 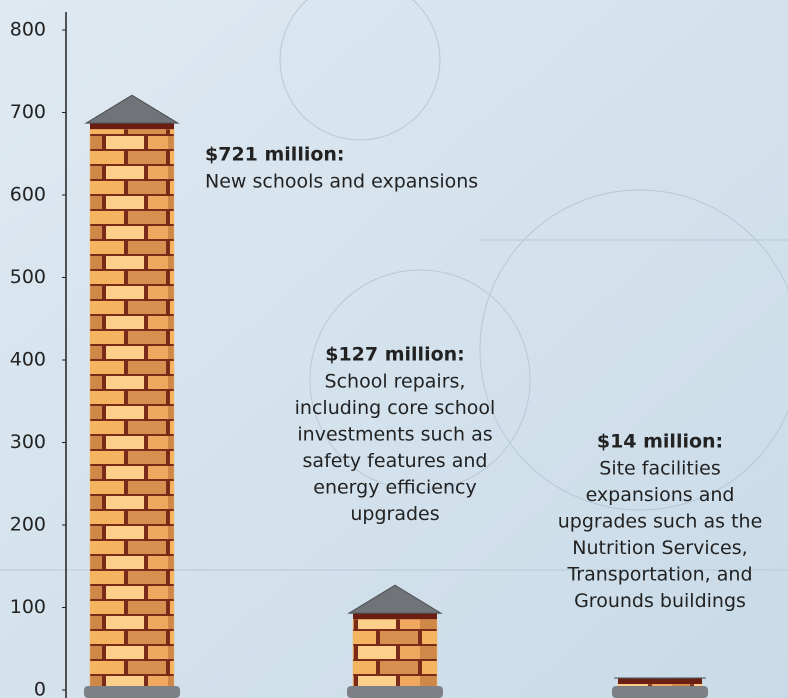 What do you see at coordinates (28, 195) in the screenshot?
I see `y-tick-label: 600` at bounding box center [28, 195].